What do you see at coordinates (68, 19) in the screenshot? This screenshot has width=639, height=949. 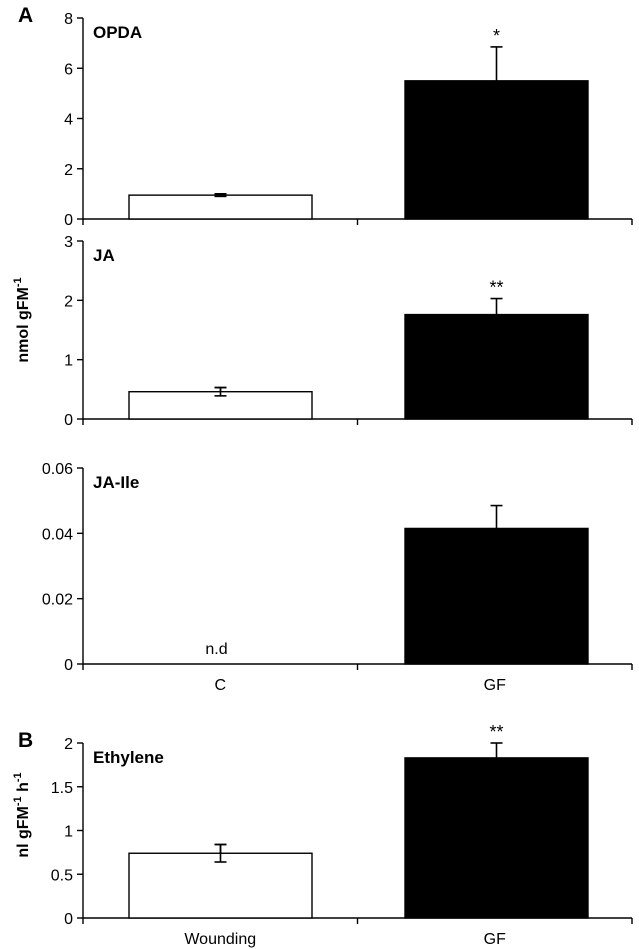 I see `y-tick-label: 8` at bounding box center [68, 19].